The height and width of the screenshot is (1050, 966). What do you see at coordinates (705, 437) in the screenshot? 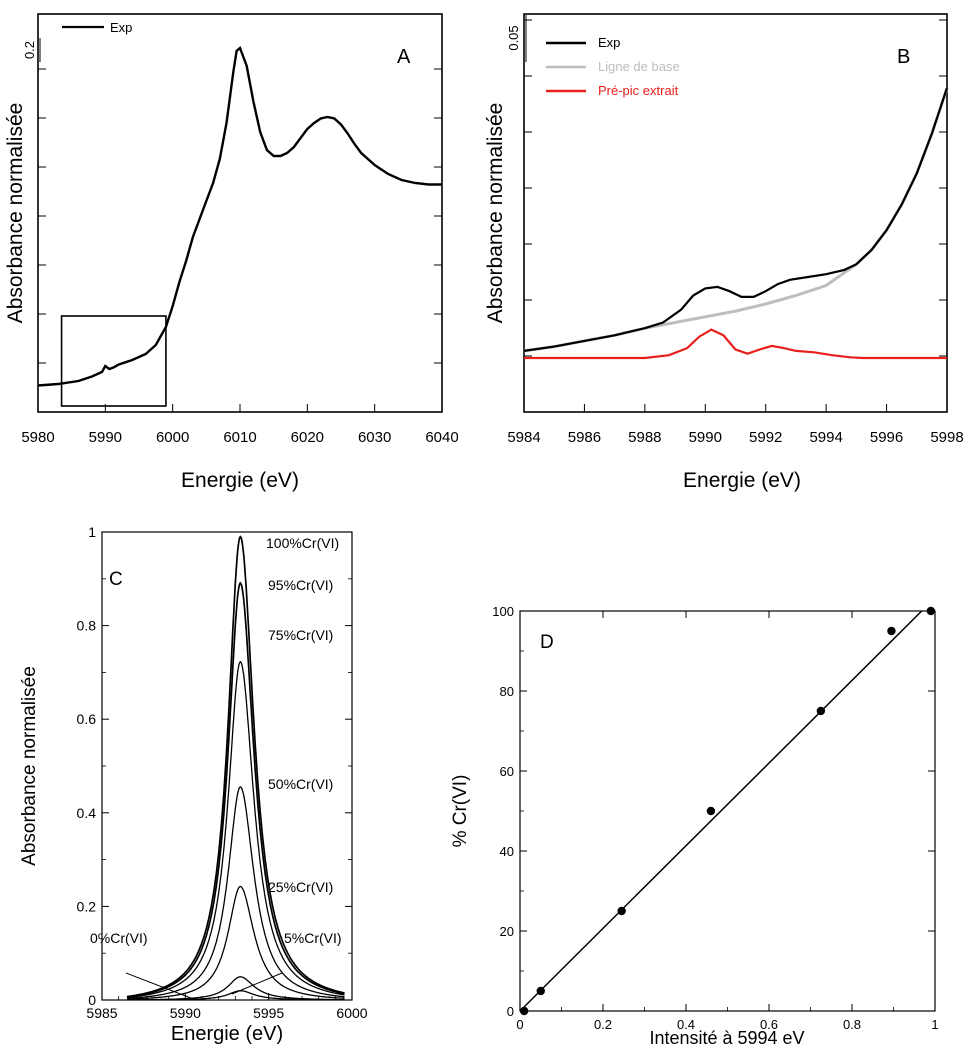
I see `panel-b-x-tick-label: 5990` at bounding box center [705, 437].